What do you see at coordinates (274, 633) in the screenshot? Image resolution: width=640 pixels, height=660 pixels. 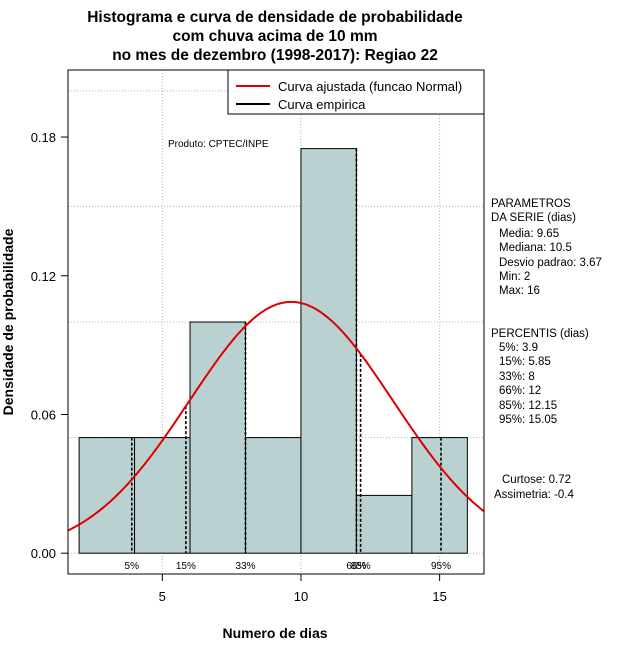 I see `x-axis-label: Numero de dias` at bounding box center [274, 633].